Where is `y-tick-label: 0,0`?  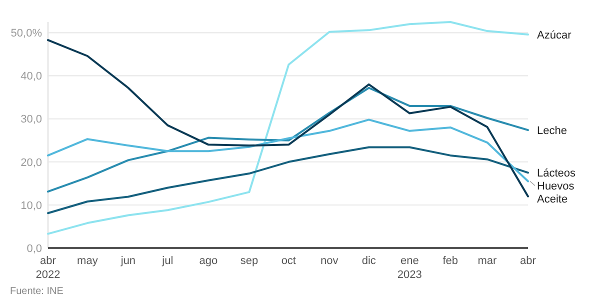
y-tick-label: 0,0 is located at coordinates (34, 248).